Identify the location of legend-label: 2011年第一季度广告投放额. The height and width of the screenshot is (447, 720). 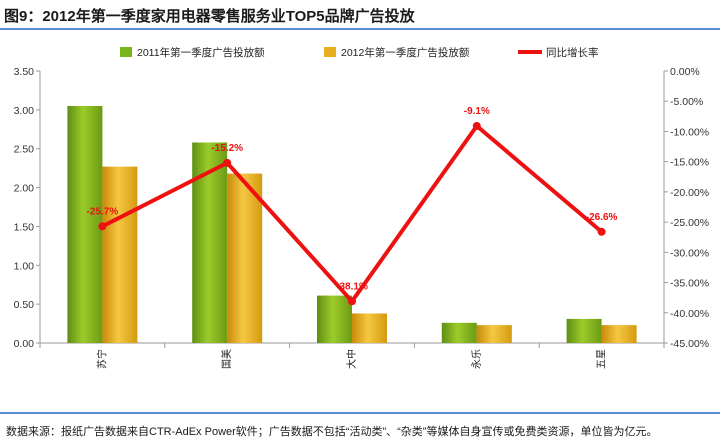
(201, 52).